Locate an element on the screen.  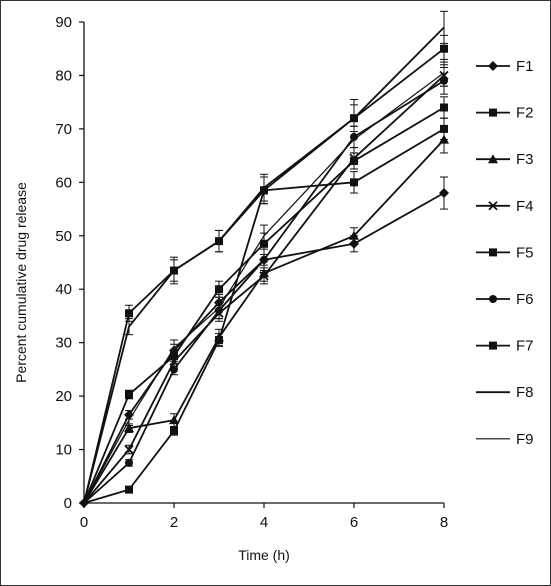
legend-label: F6 is located at coordinates (525, 299).